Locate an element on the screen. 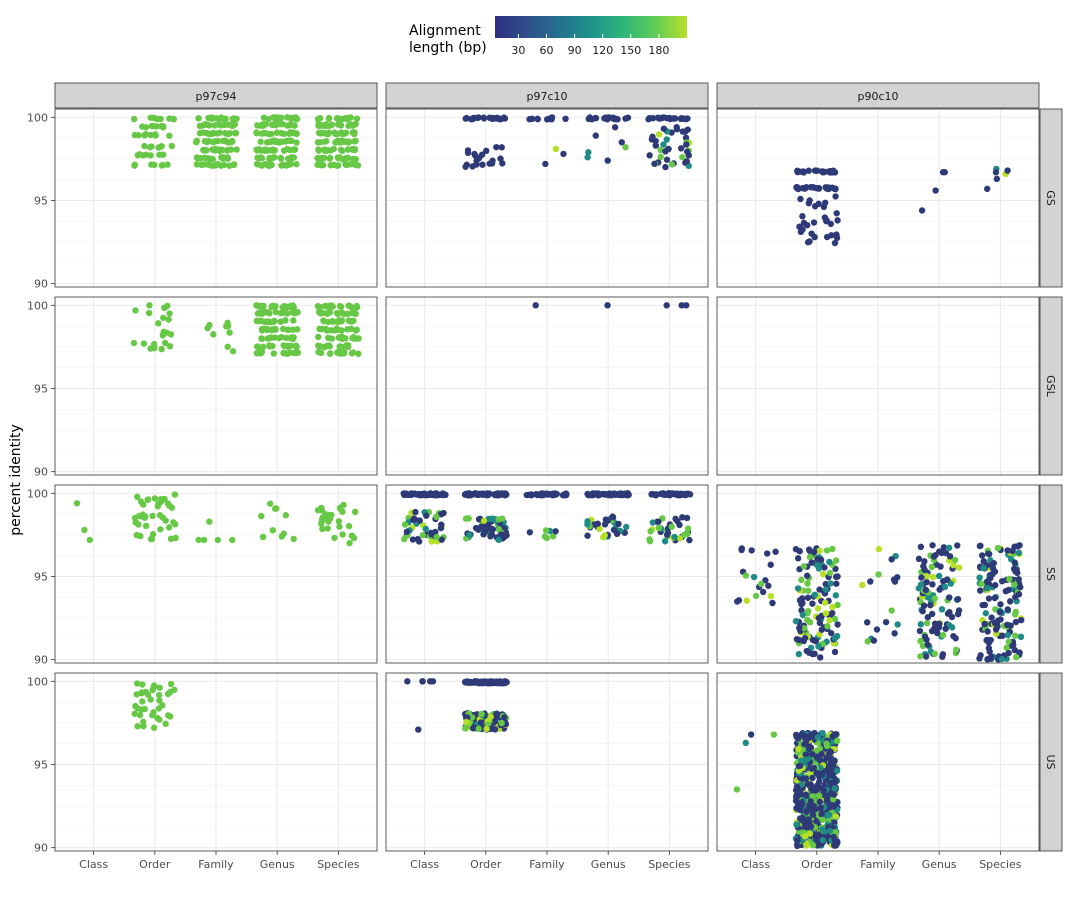 Image resolution: width=1073 pixels, height=900 pixels. legend-colorbar is located at coordinates (591, 27).